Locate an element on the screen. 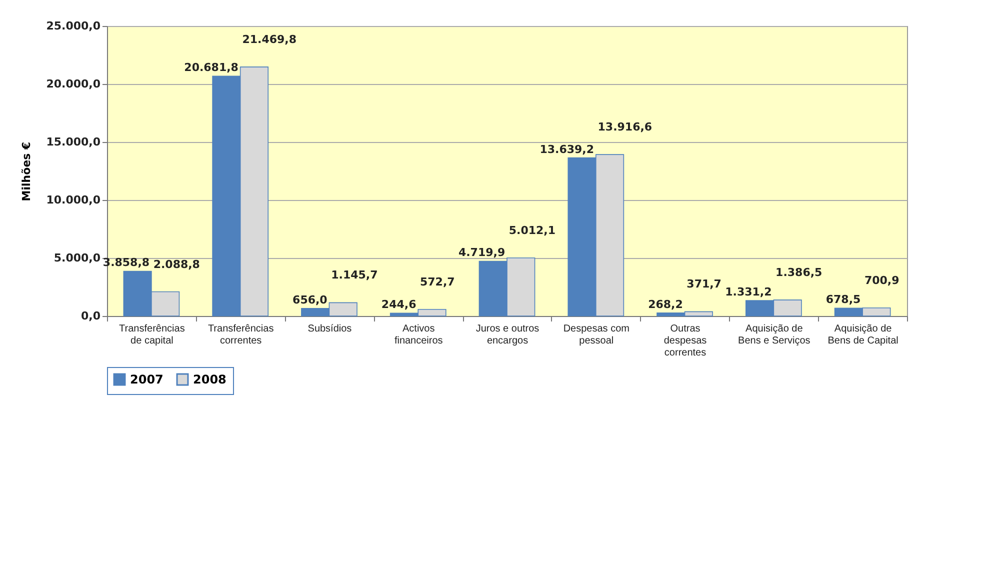 The width and height of the screenshot is (993, 579). y-tick-label: 10.000,0 is located at coordinates (73, 200).